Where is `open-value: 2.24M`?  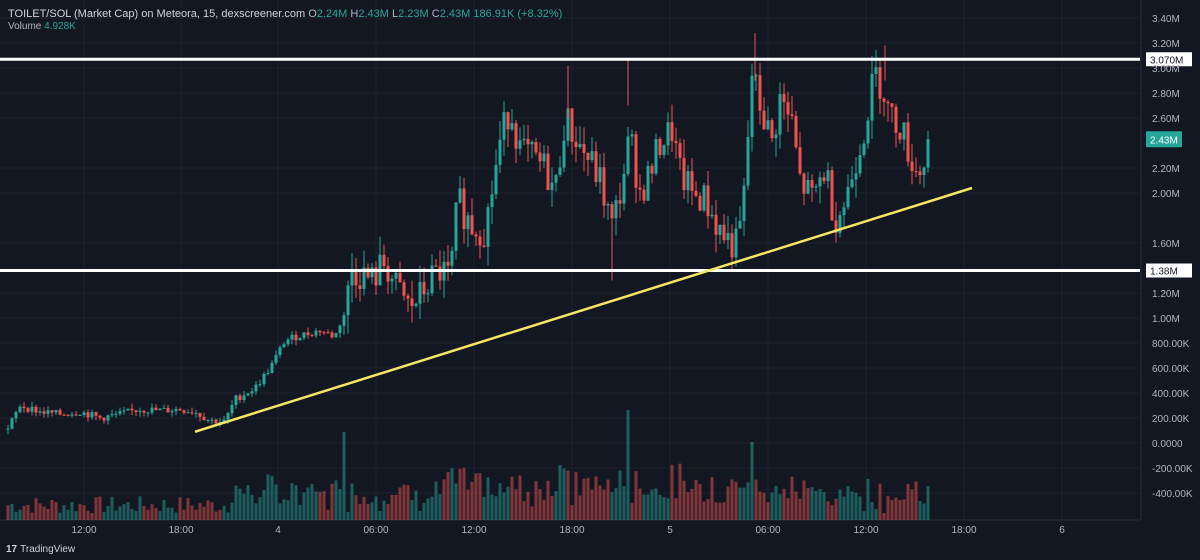
open-value: 2.24M is located at coordinates (332, 14).